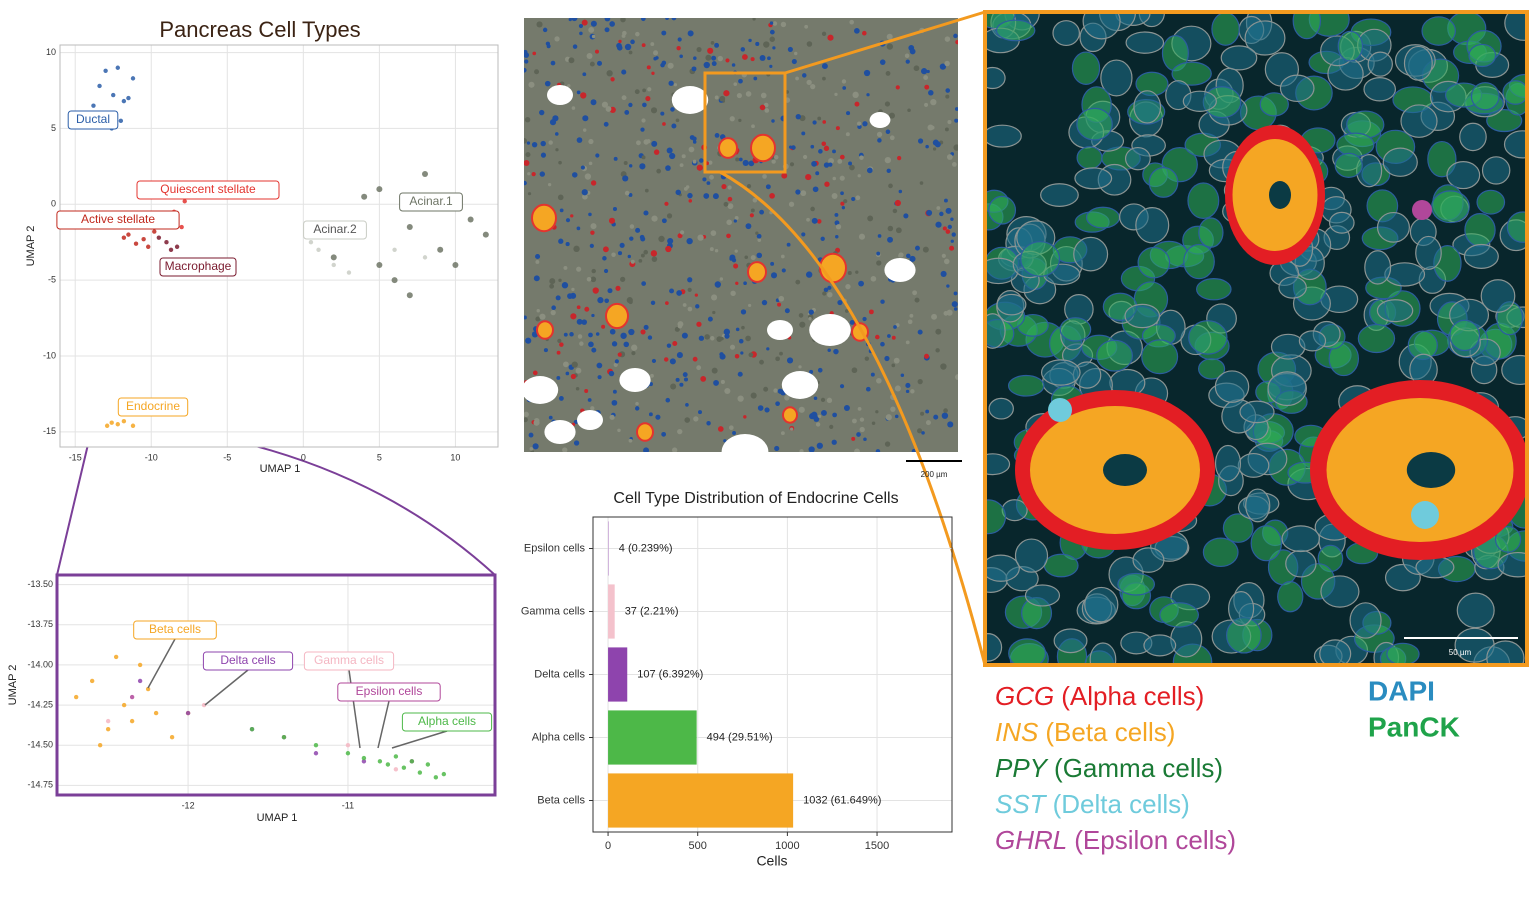 The height and width of the screenshot is (897, 1536). Describe the element at coordinates (617, 316) in the screenshot. I see `tissue-islet` at that location.